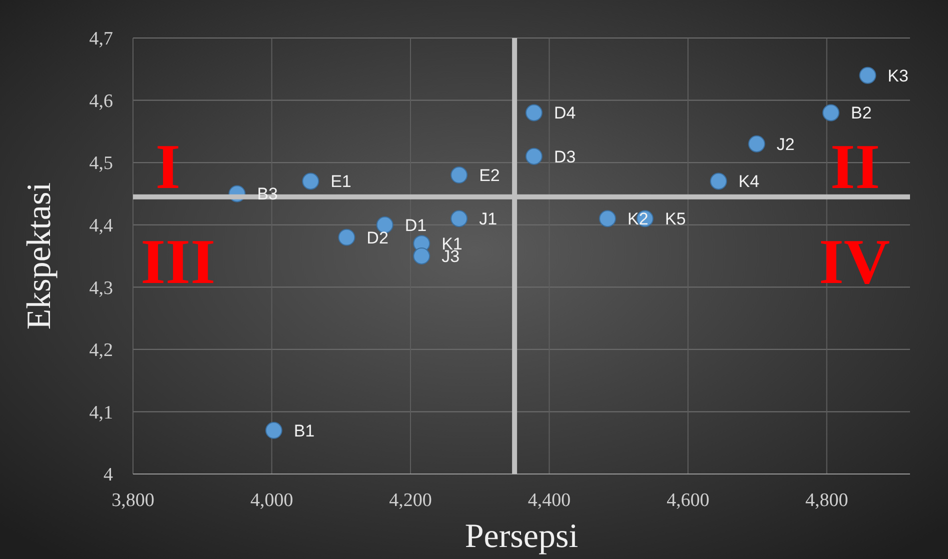 The height and width of the screenshot is (559, 948). What do you see at coordinates (101, 351) in the screenshot?
I see `y-tick-label: 4,2` at bounding box center [101, 351].